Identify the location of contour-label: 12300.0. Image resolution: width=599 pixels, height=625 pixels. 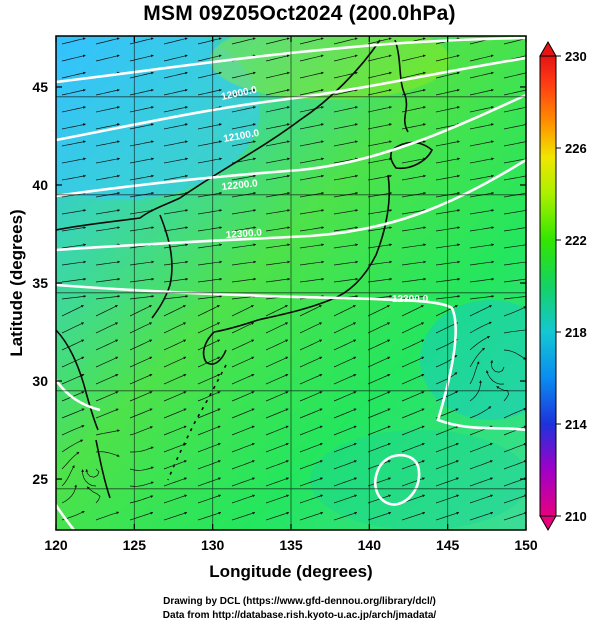
(410, 299).